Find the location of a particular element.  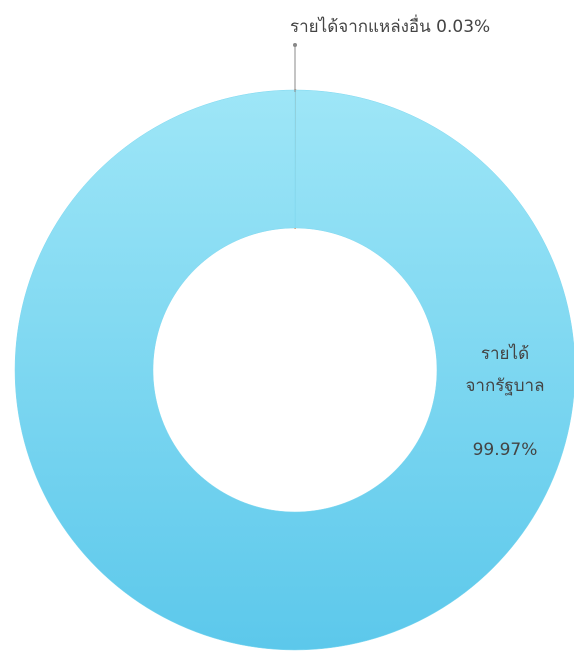

slice-label: รายได้จากแหล่งอื่น 0.03% is located at coordinates (390, 25).